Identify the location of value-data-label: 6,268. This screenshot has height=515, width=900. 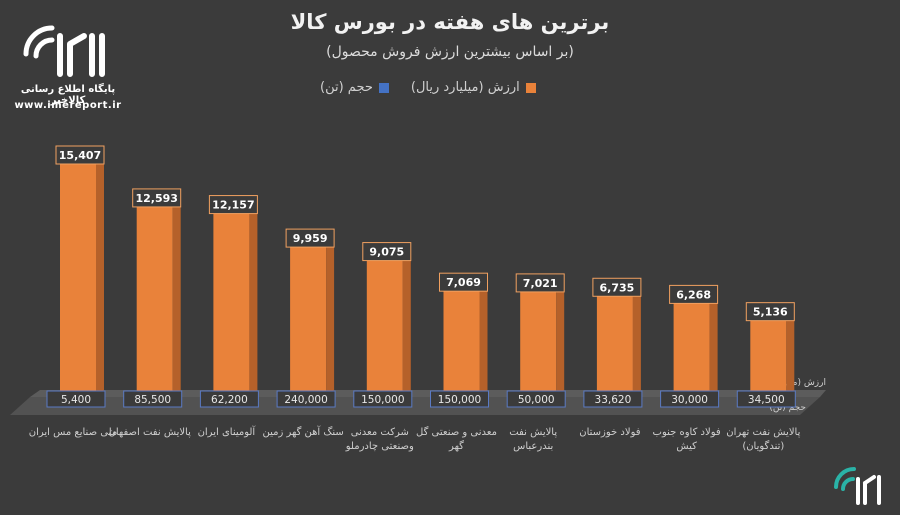
(693, 294).